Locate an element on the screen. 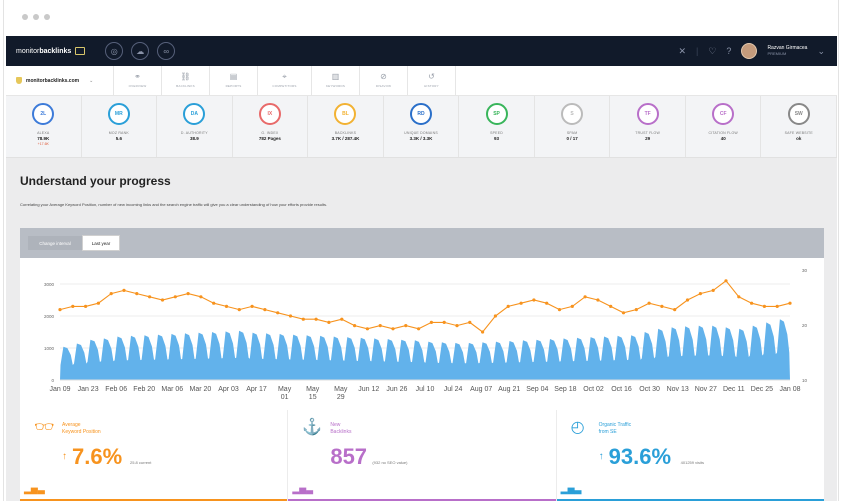 This screenshot has width=846, height=501. user-name: Razvan Girmacea is located at coordinates (787, 48).